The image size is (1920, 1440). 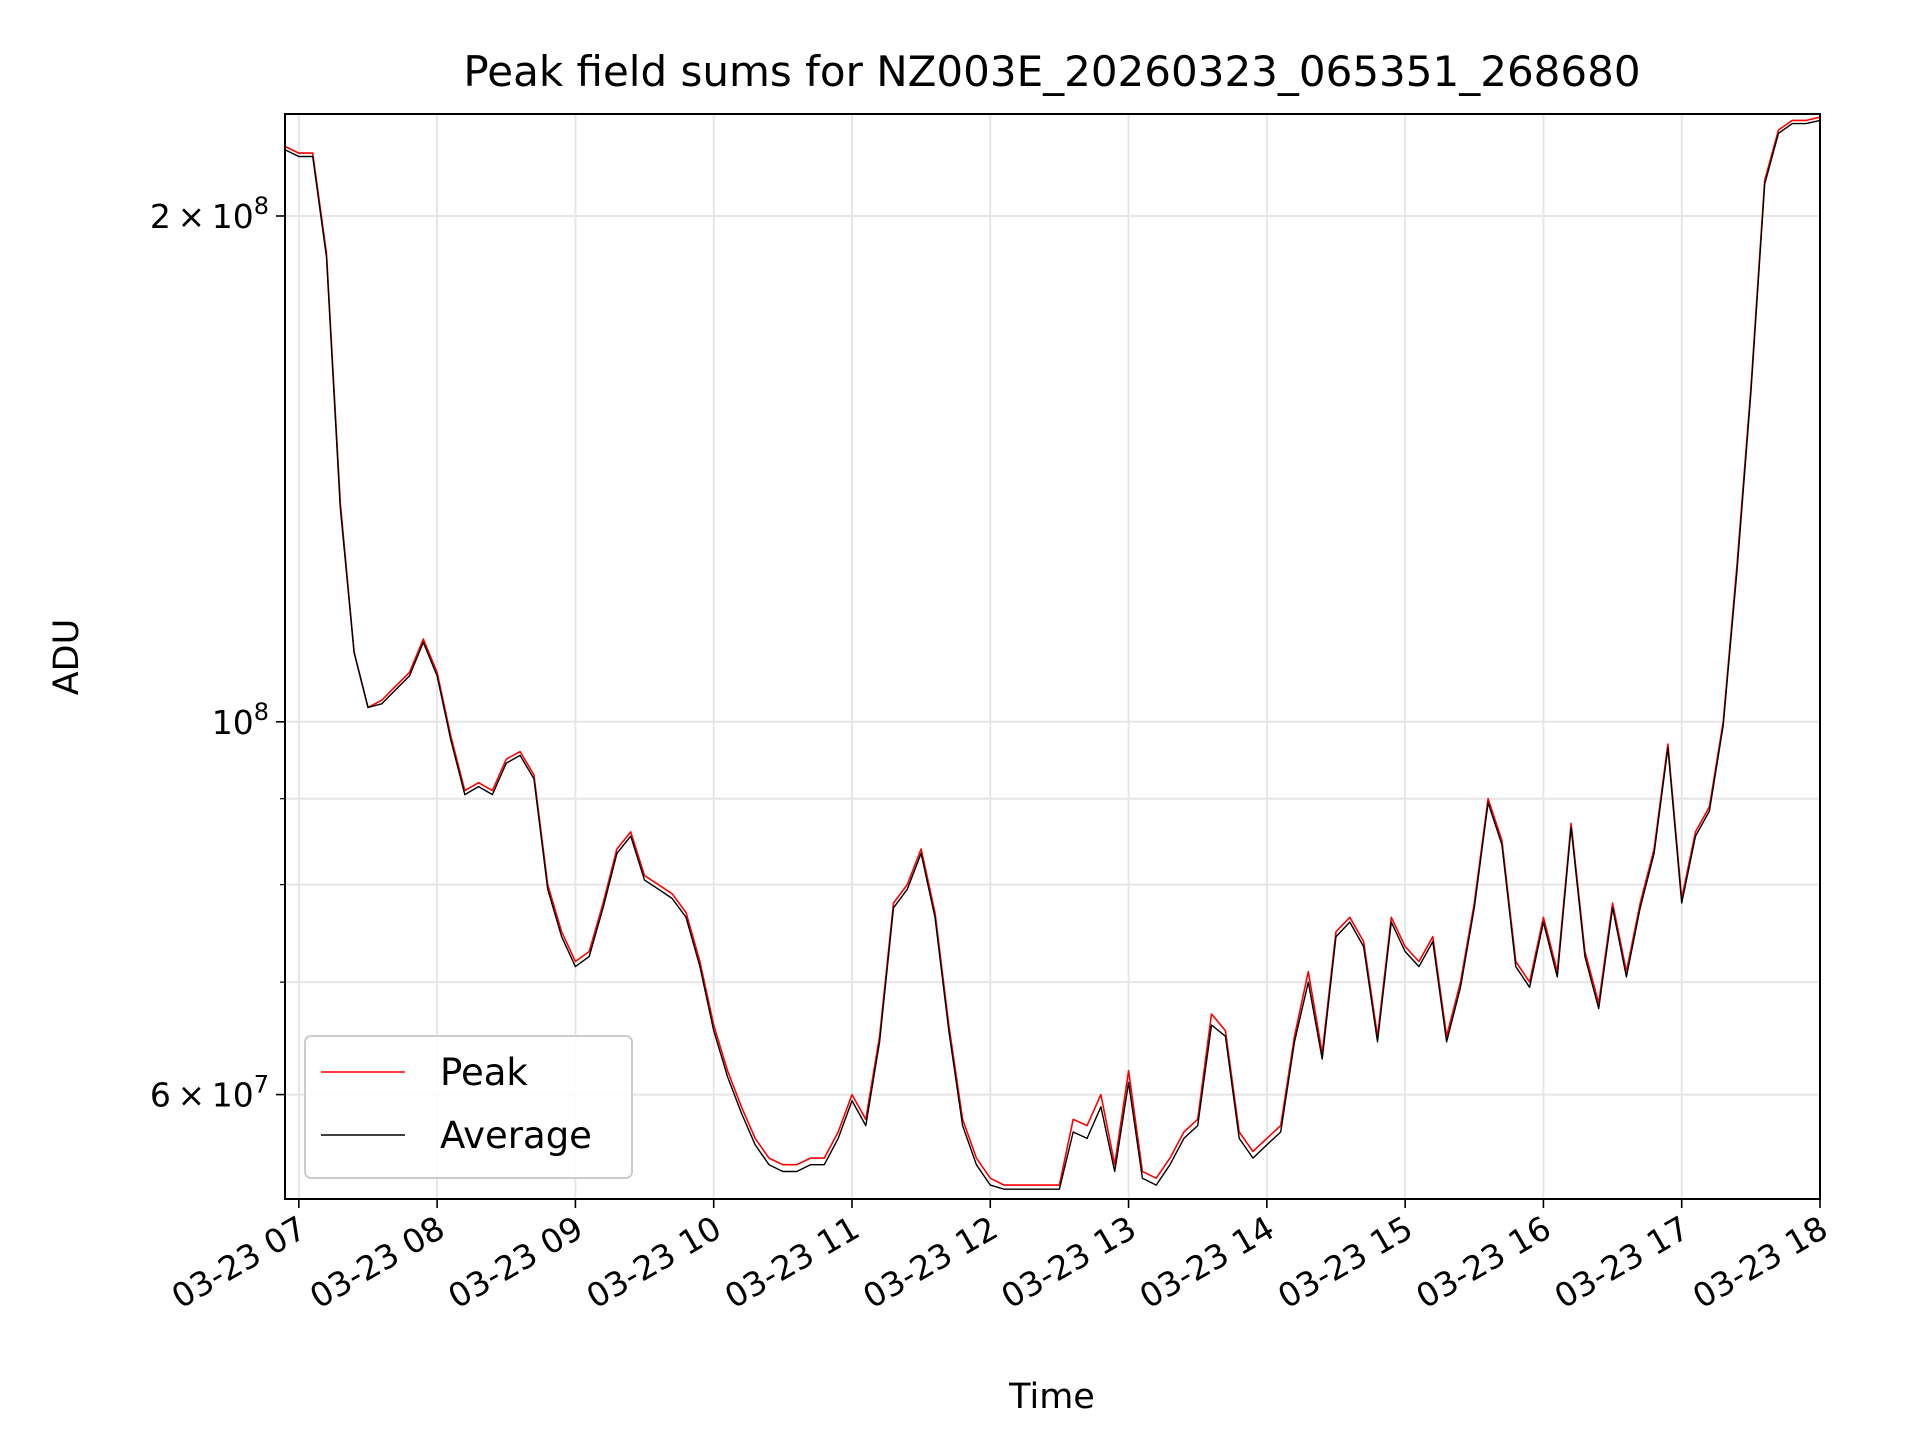 I want to click on y-tick-label: 6 × 10⁷, so click(x=209, y=1093).